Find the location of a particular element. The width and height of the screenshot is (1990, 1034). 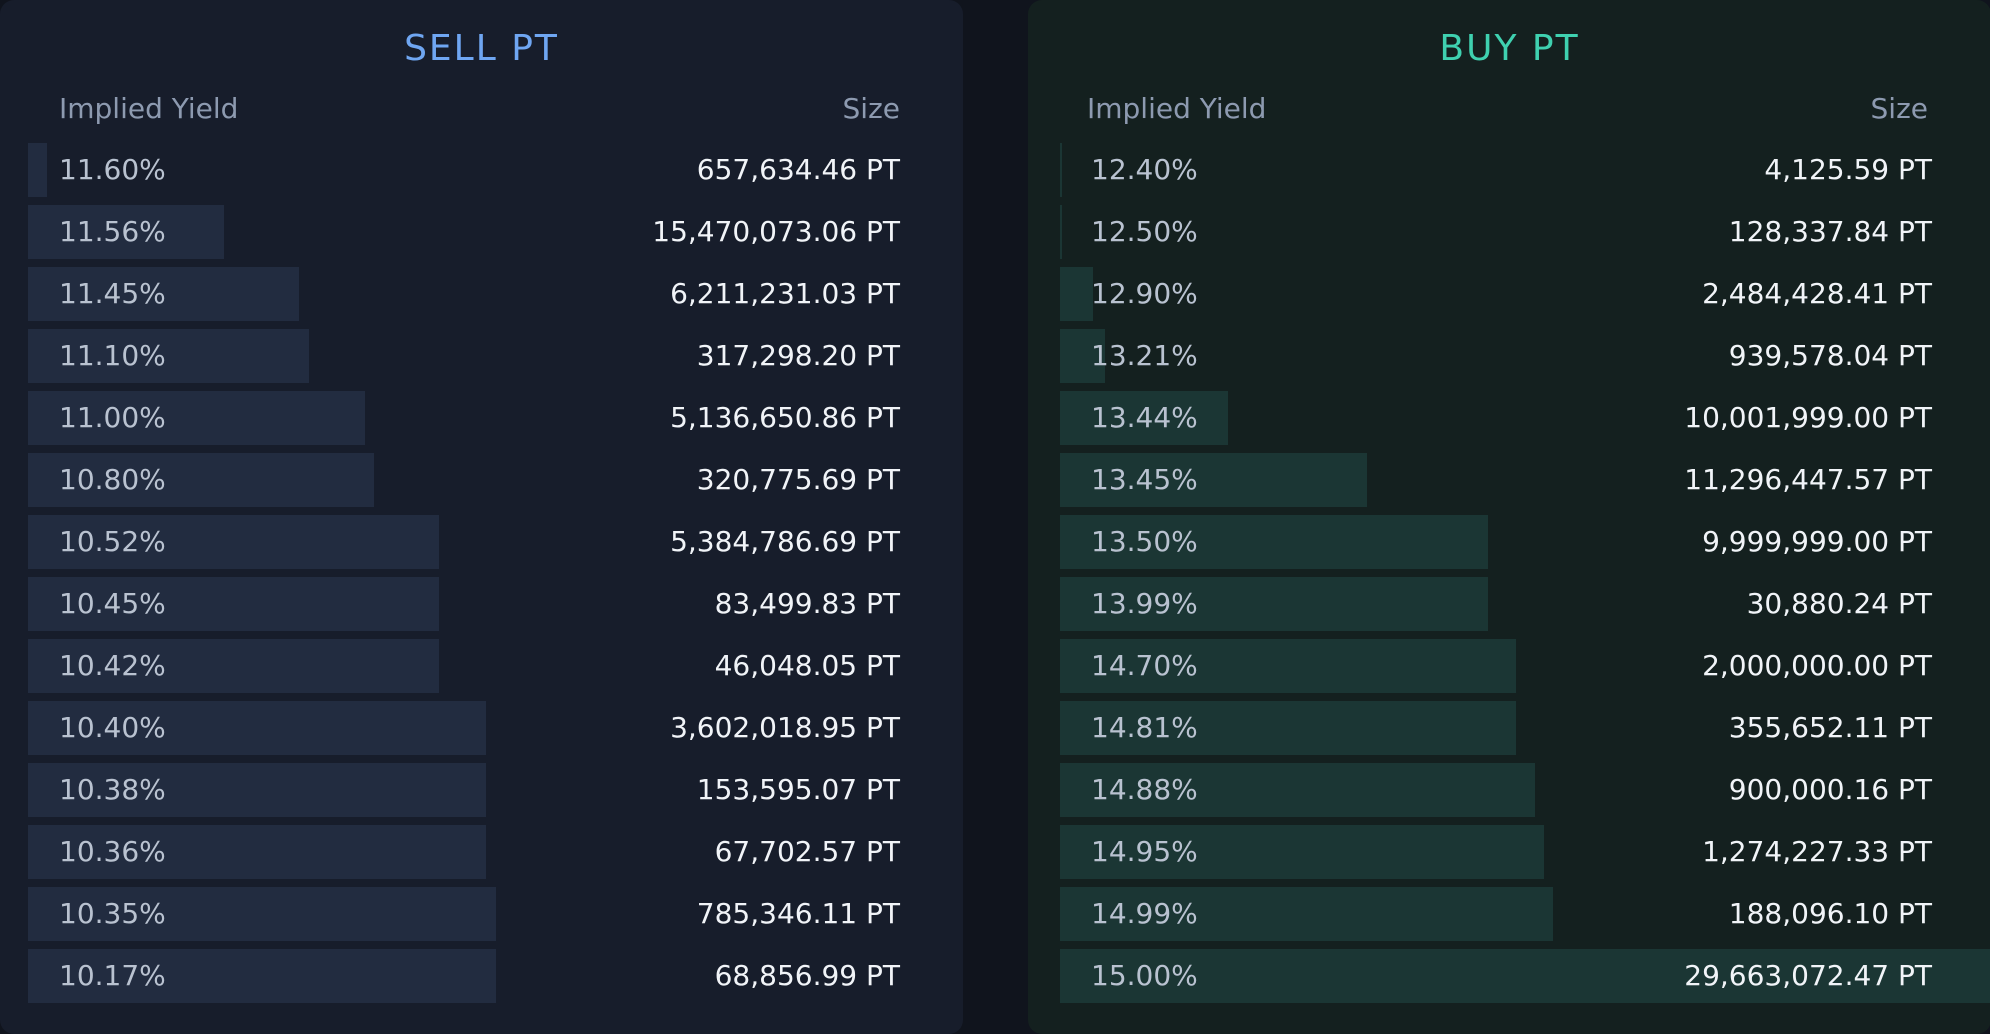

buy-order-row: 14.88% 900,000.16 PT is located at coordinates (1525, 790).